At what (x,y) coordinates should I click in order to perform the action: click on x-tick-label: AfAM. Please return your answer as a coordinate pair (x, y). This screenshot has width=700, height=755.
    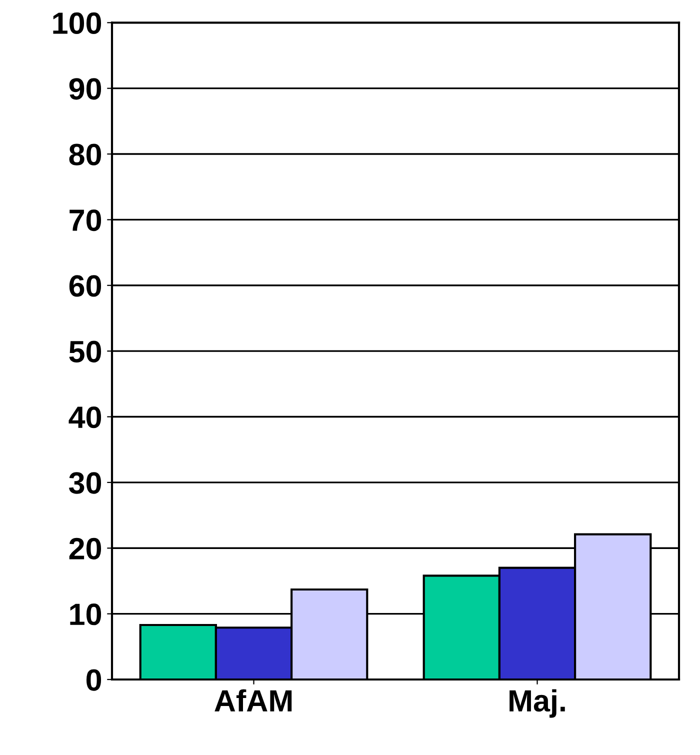
    Looking at the image, I should click on (253, 700).